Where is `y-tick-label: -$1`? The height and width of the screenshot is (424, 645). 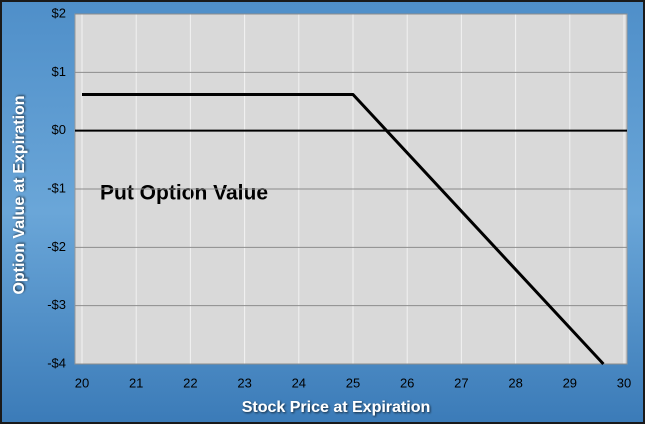
y-tick-label: -$1 is located at coordinates (56, 187).